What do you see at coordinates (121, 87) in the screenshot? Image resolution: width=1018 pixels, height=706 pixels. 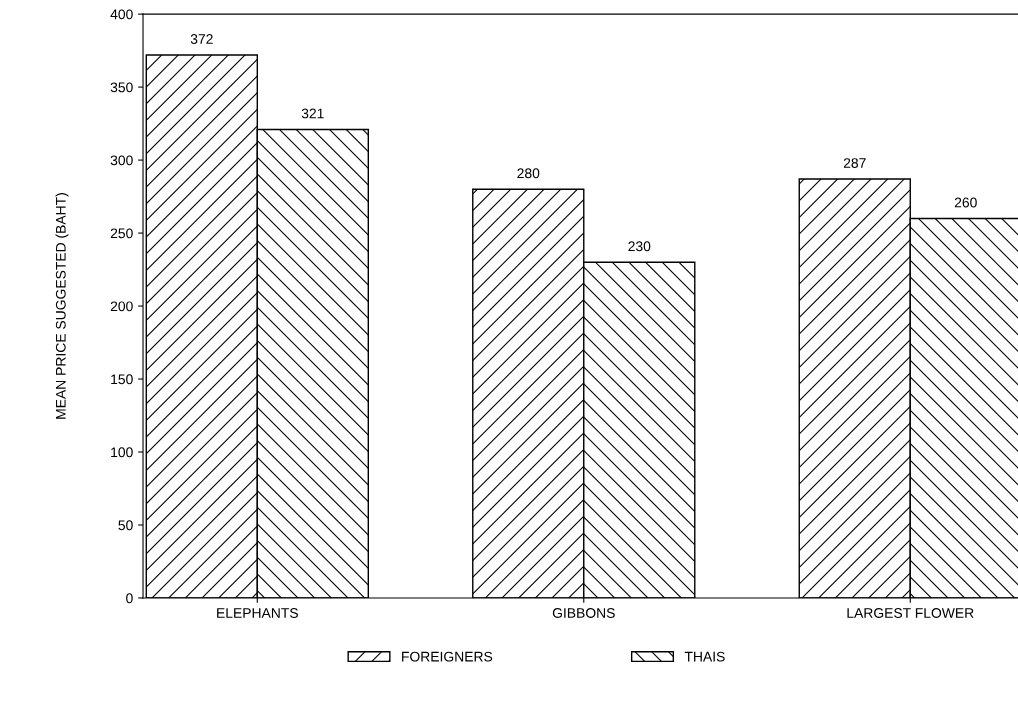 I see `y-tick-label: 350` at bounding box center [121, 87].